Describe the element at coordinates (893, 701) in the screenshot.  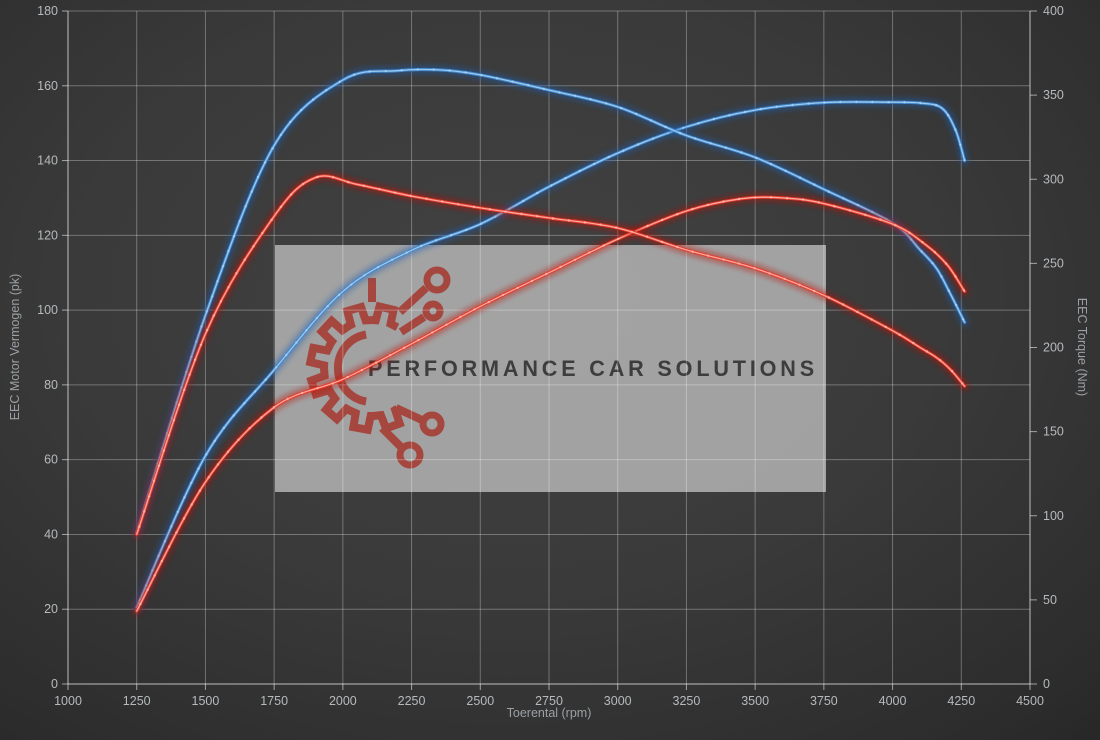
I see `x-tick-label: 4000` at that location.